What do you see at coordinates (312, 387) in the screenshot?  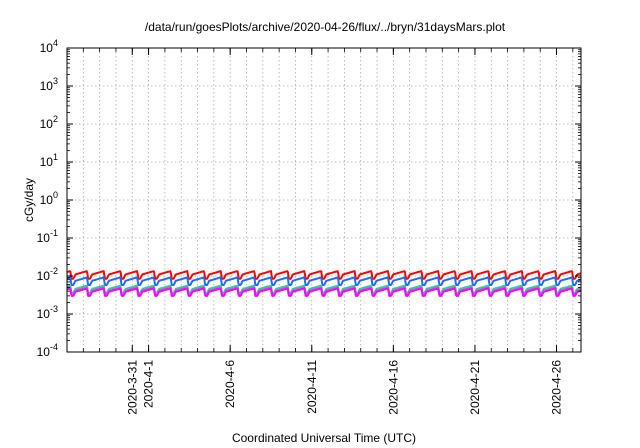 I see `x-tick-label: 2020-4-11` at bounding box center [312, 387].